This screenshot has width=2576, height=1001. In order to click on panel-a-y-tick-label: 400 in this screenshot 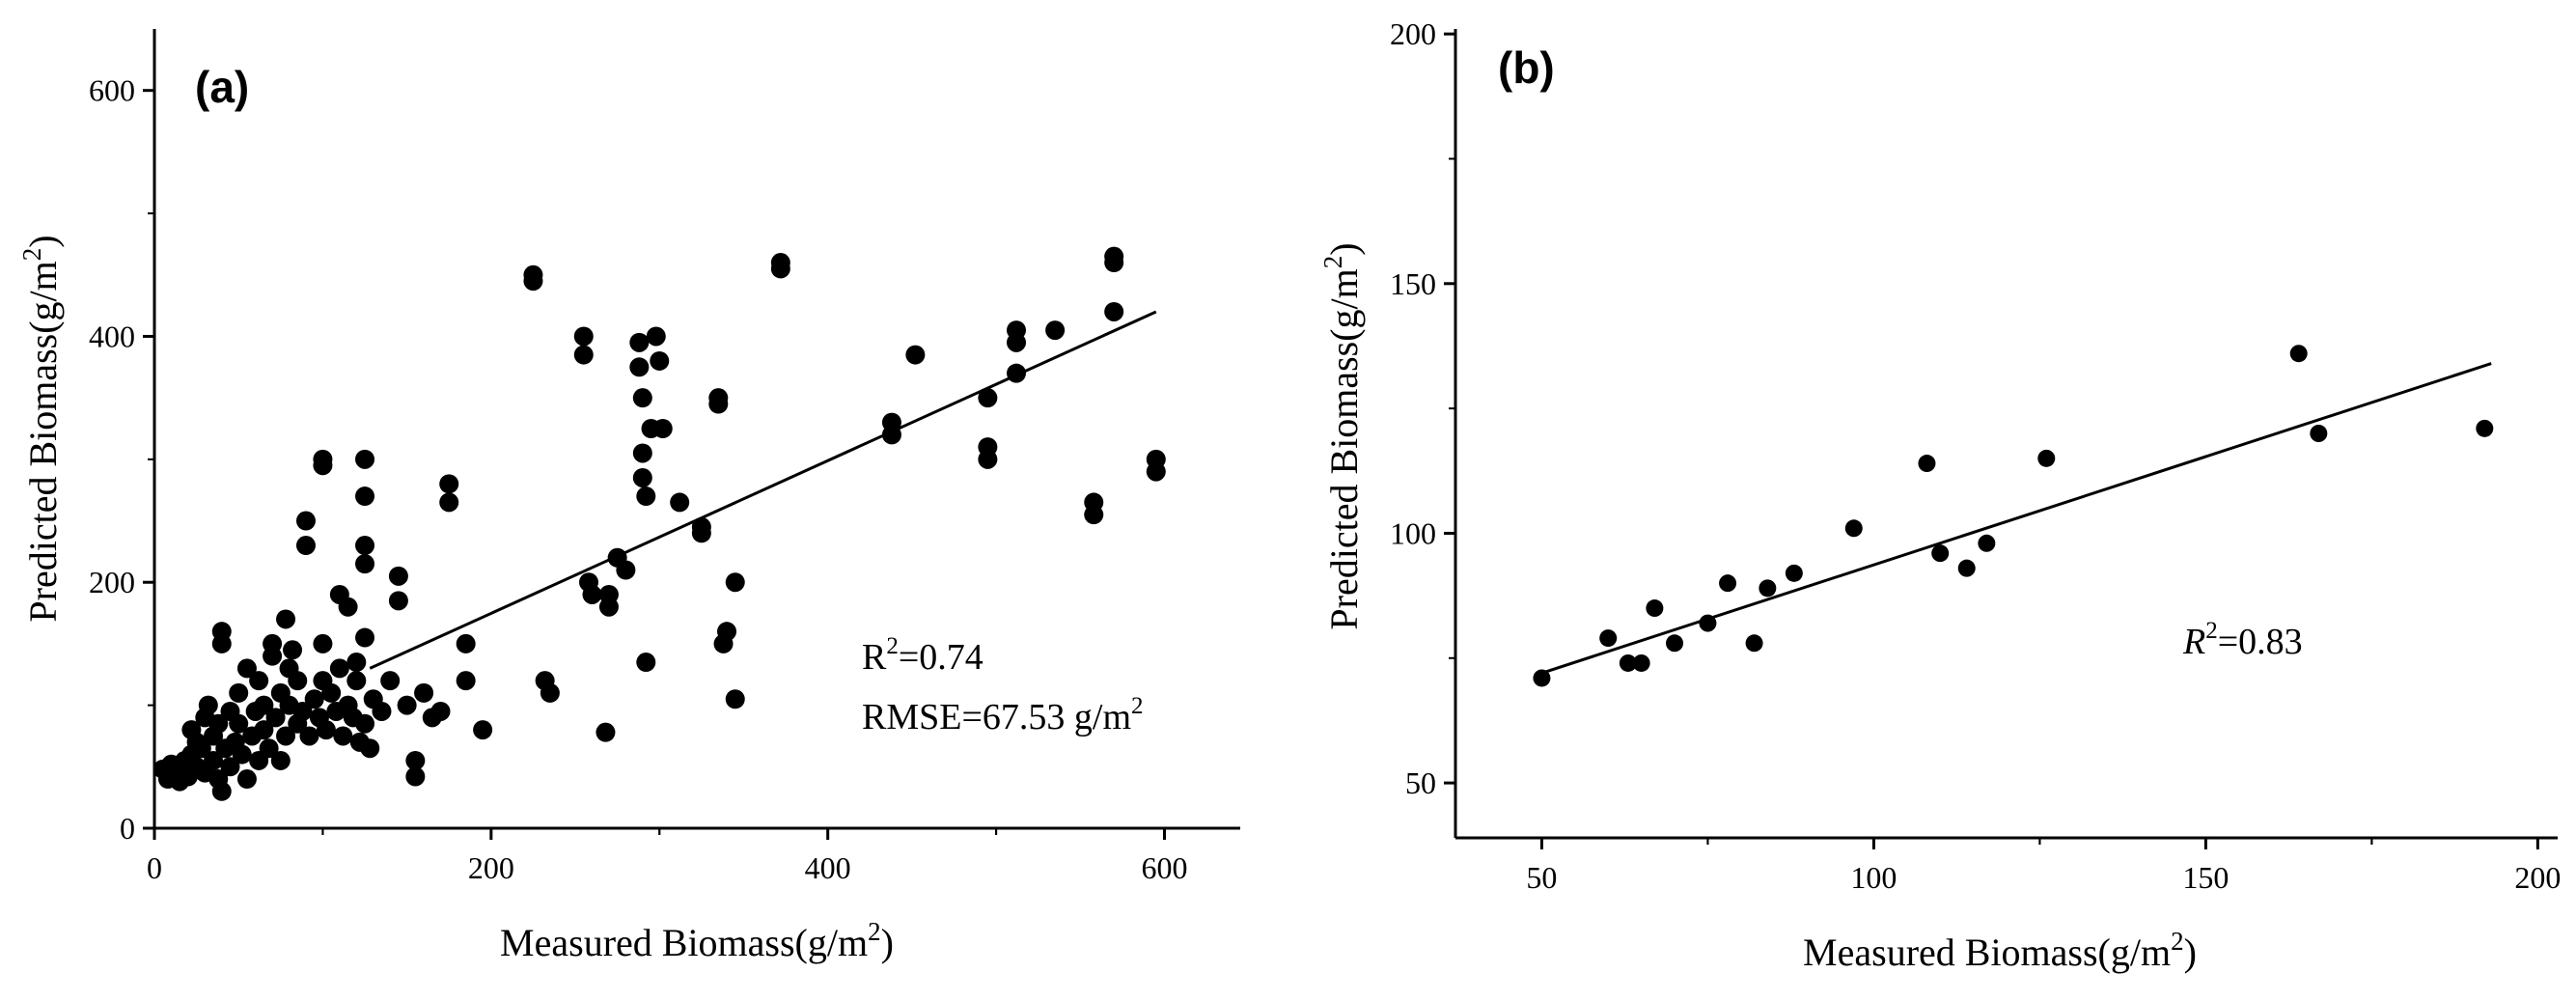, I will do `click(112, 336)`.